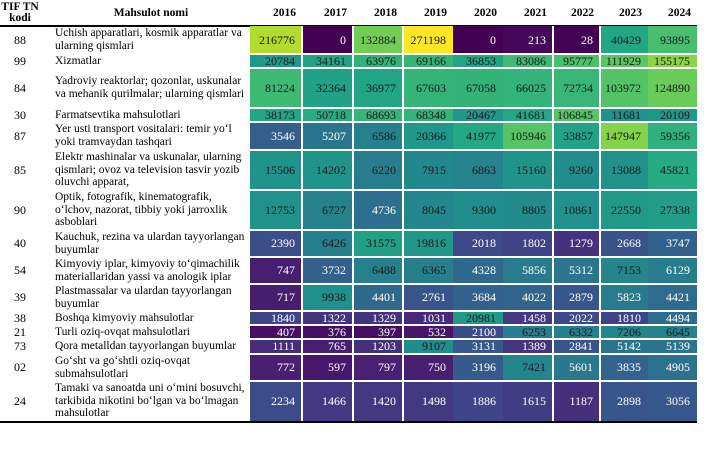 The image size is (710, 455). What do you see at coordinates (478, 170) in the screenshot?
I see `value-cell-2020: 6863` at bounding box center [478, 170].